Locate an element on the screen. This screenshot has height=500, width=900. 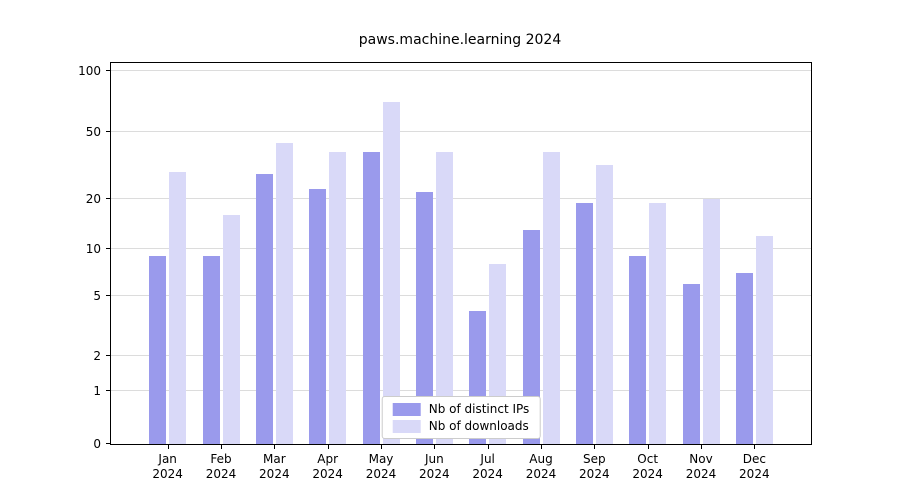
y-tick-label: 10 is located at coordinates (93, 249).